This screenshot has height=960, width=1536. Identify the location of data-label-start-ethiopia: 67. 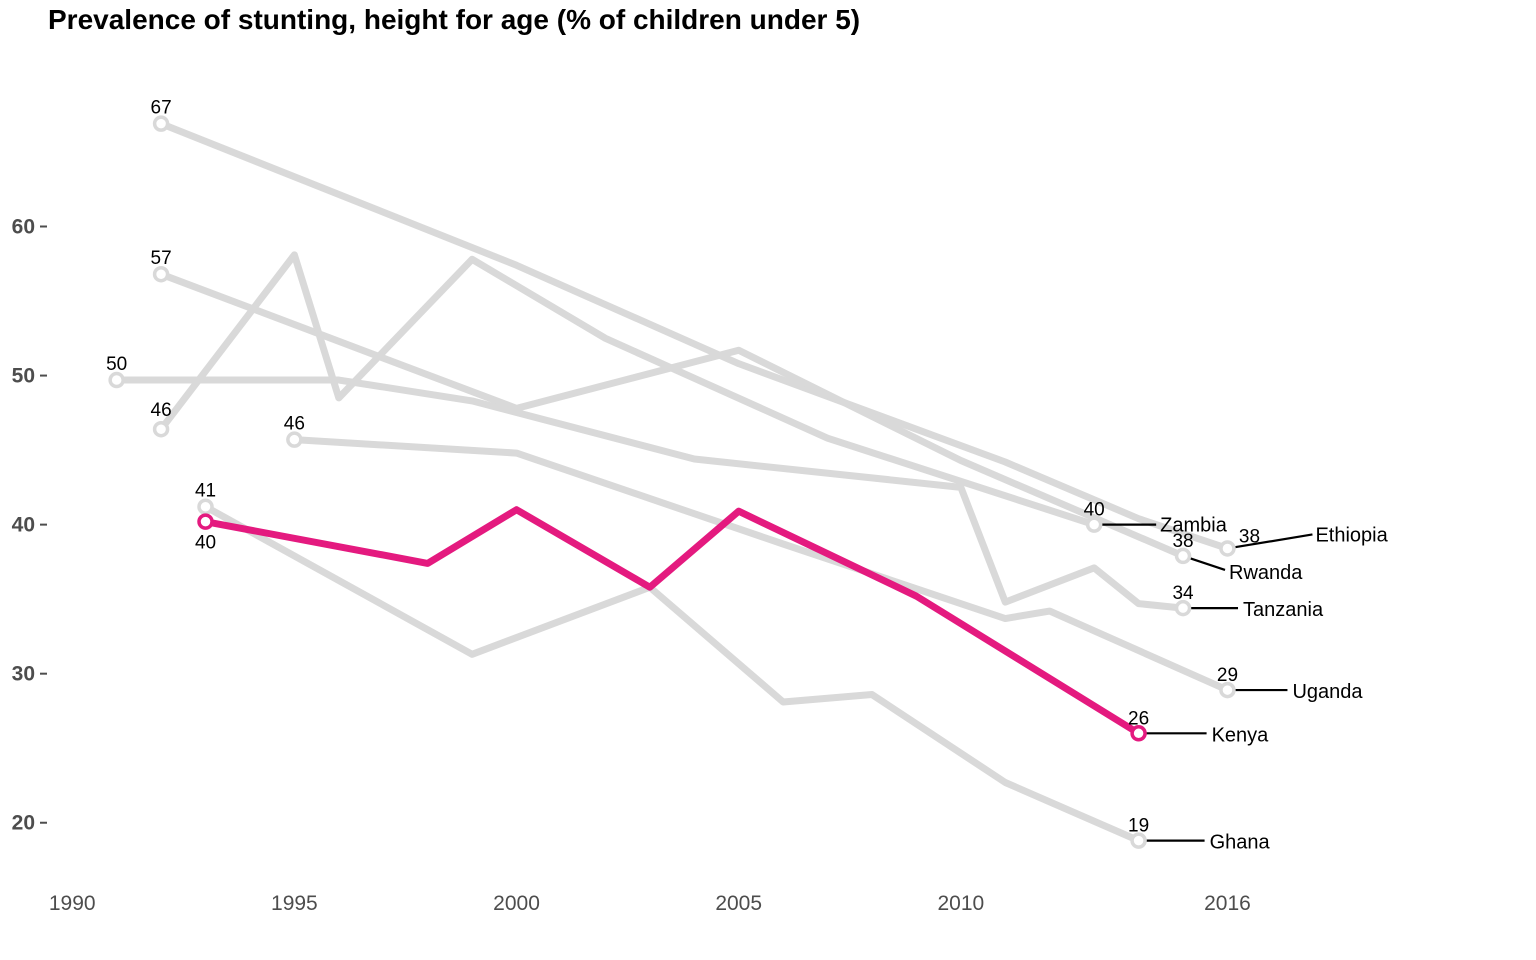
(161, 108).